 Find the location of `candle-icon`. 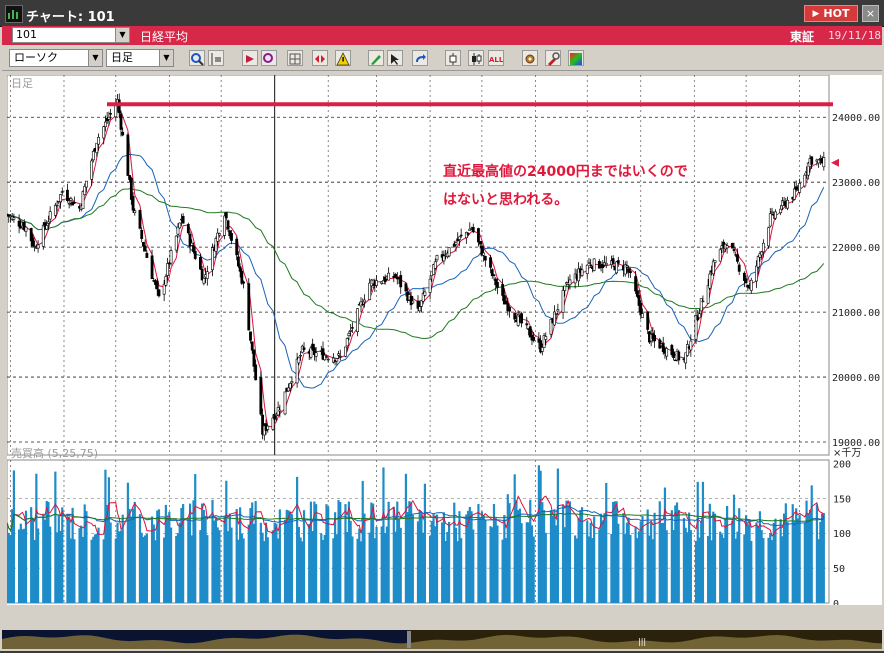

candle-icon is located at coordinates (453, 58).